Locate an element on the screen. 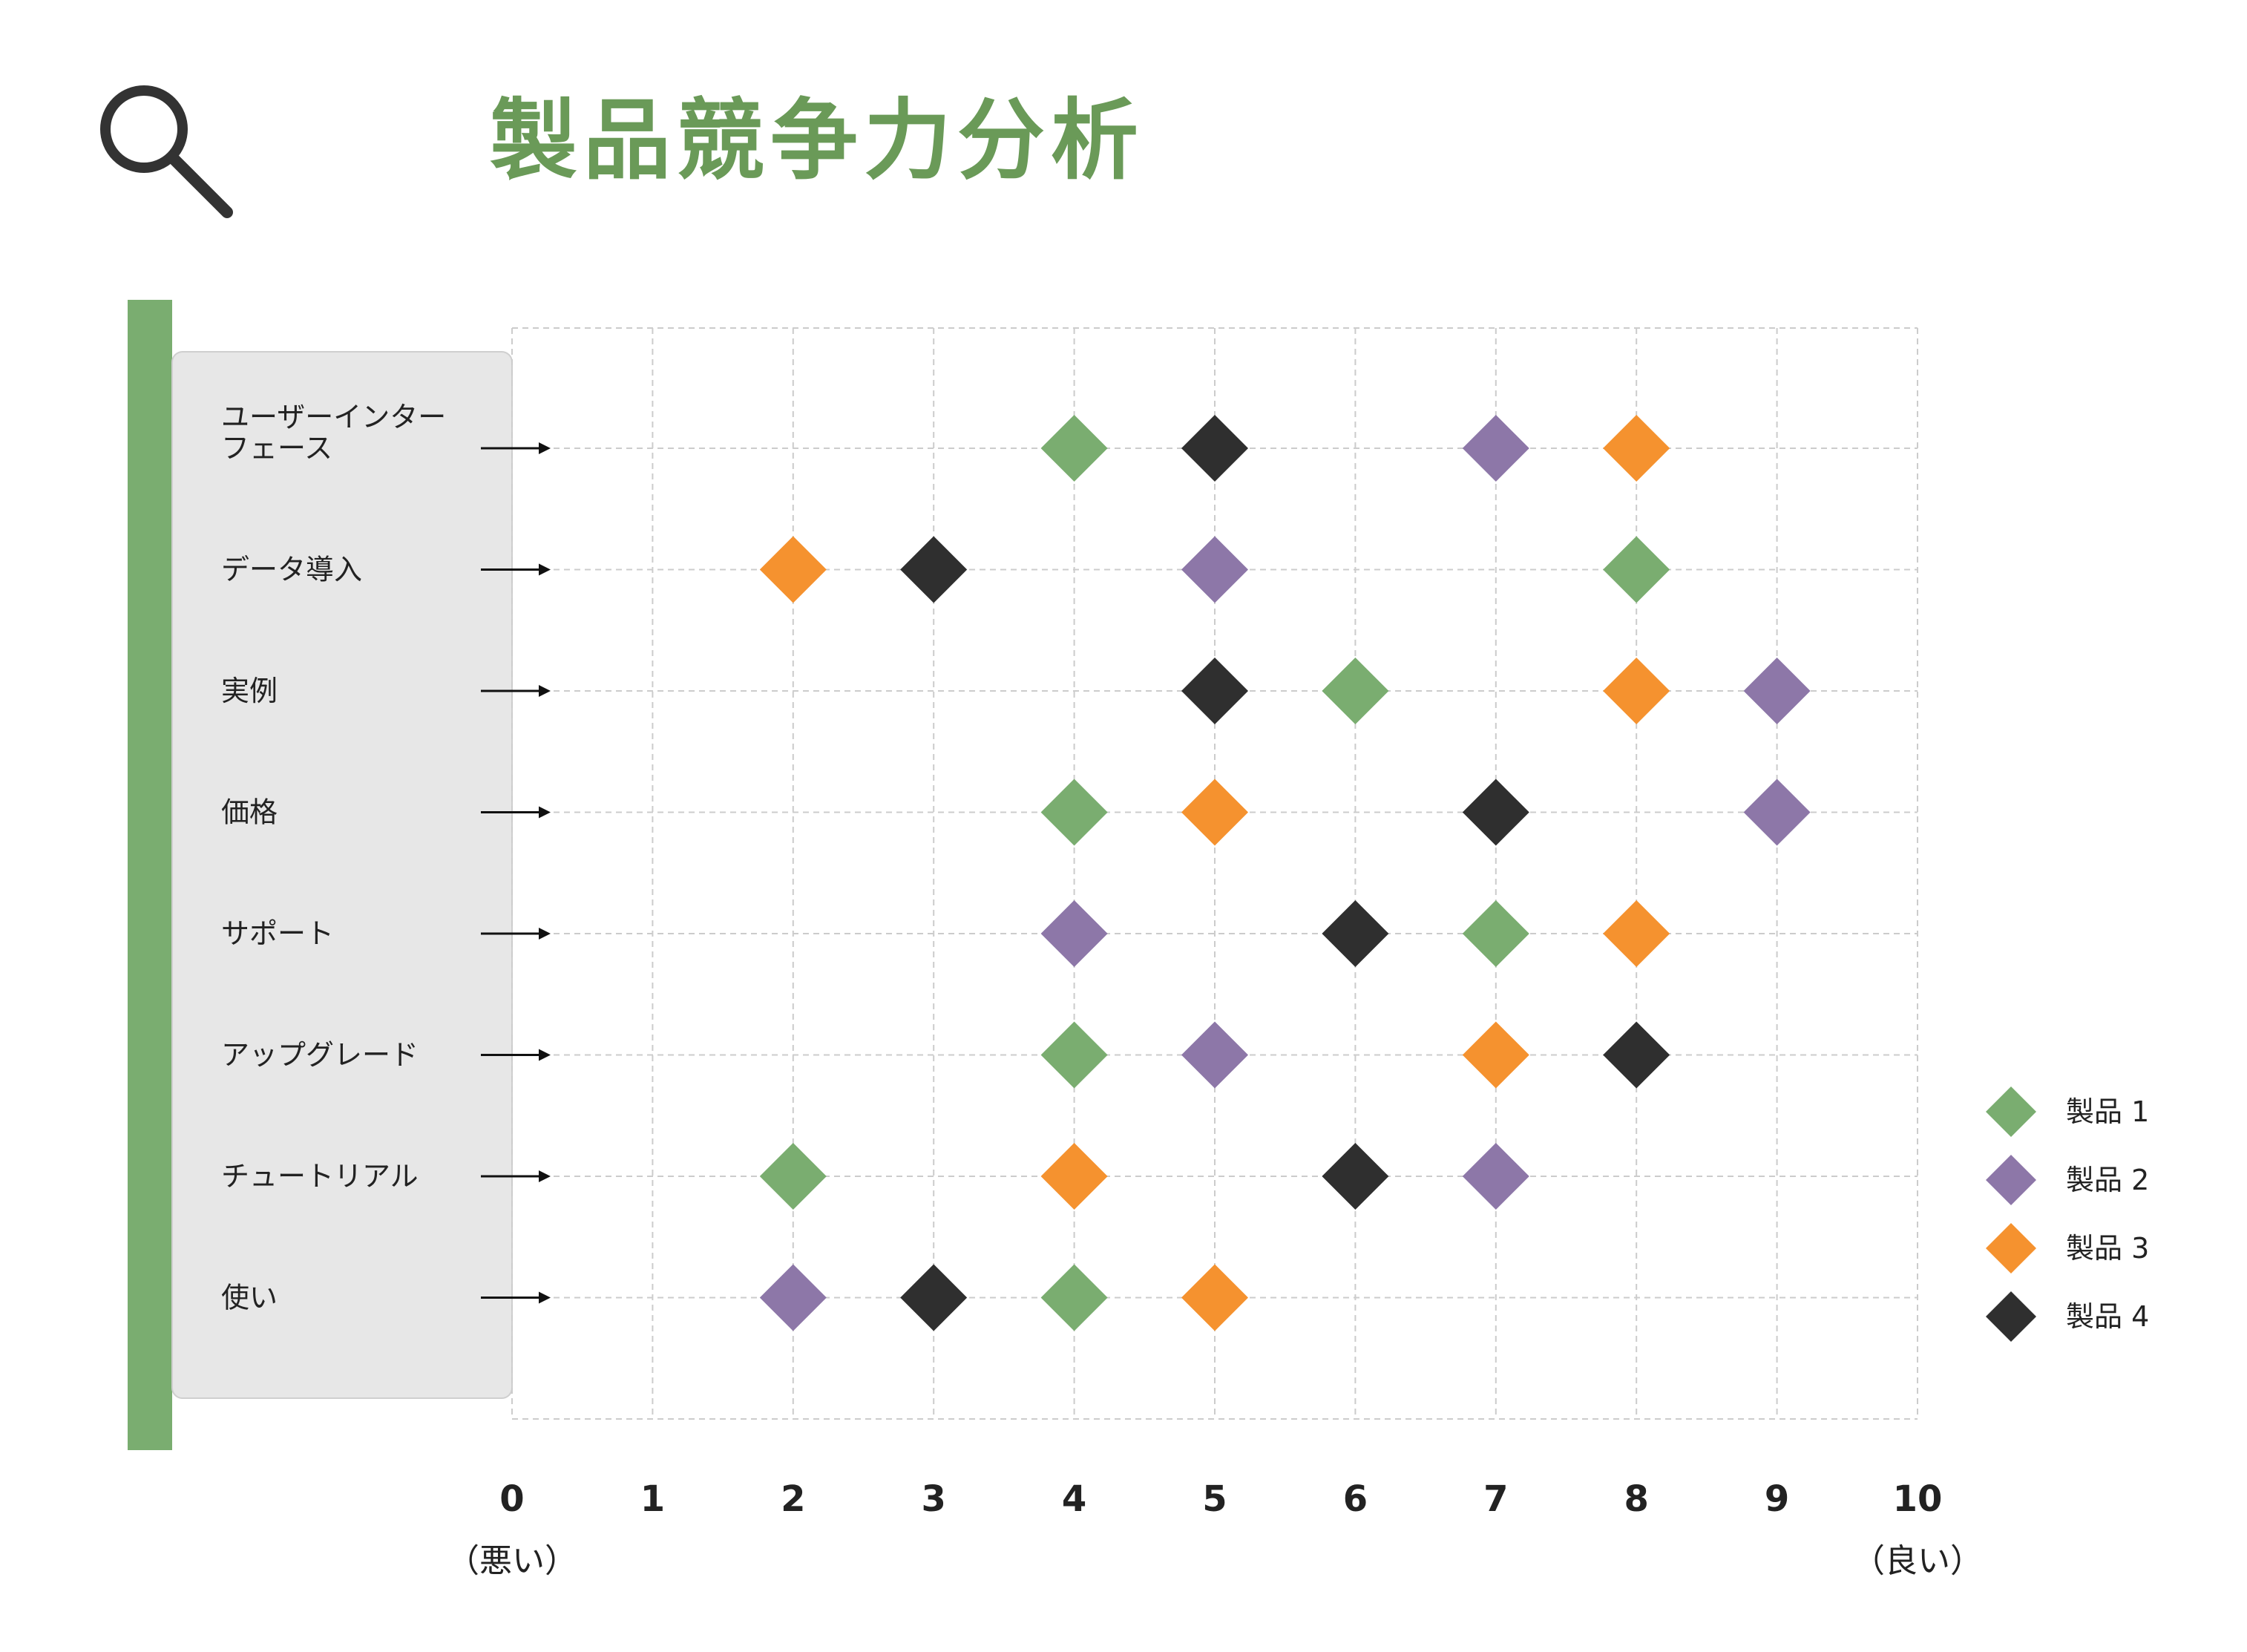 This screenshot has height=1652, width=2247. category-label: 価格 is located at coordinates (249, 812).